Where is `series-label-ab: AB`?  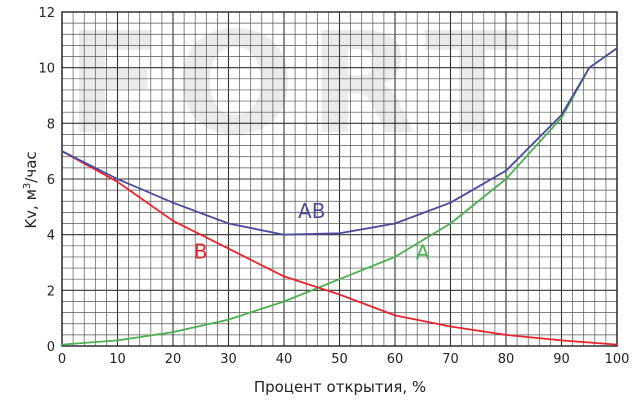
series-label-ab: AB is located at coordinates (311, 211).